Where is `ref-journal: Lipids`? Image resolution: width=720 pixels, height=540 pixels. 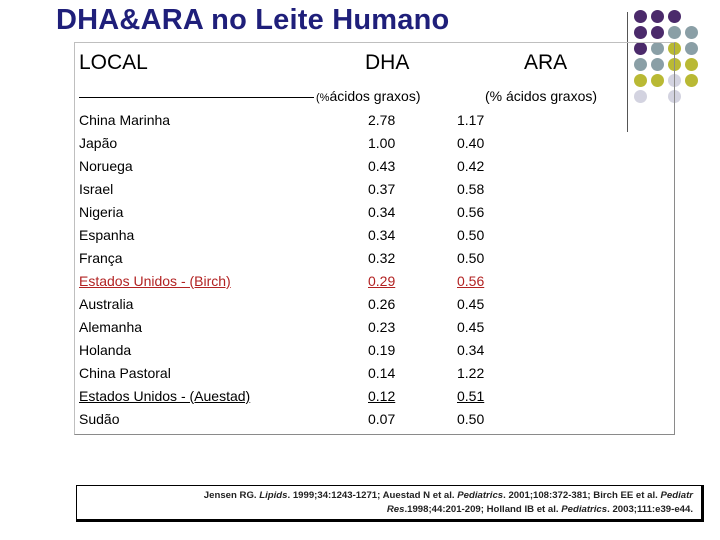
ref-journal: Lipids is located at coordinates (273, 495).